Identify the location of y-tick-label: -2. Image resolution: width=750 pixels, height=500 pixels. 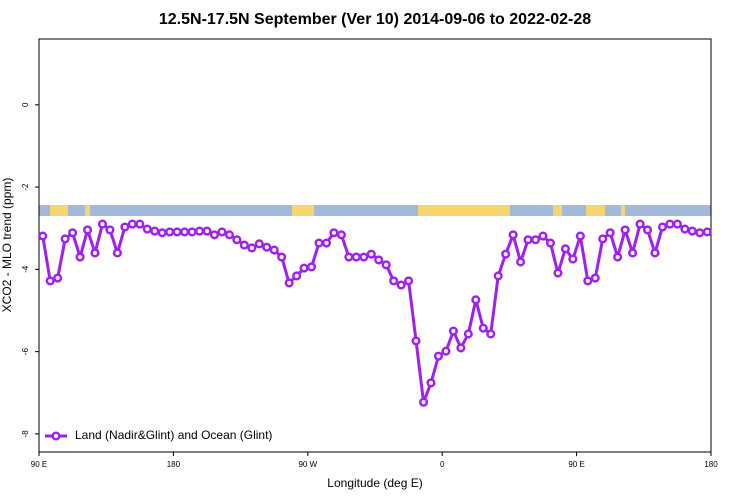
(25, 187).